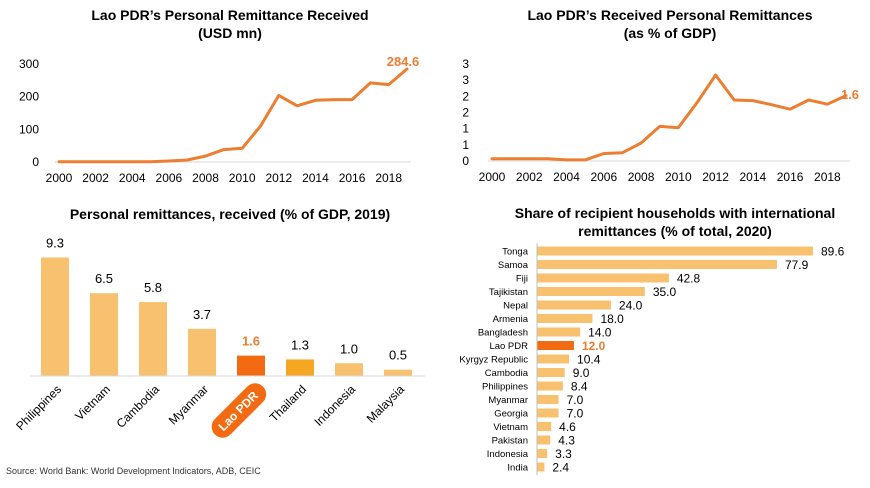 The width and height of the screenshot is (870, 488). I want to click on chart3-category-label: Philippines, so click(38, 407).